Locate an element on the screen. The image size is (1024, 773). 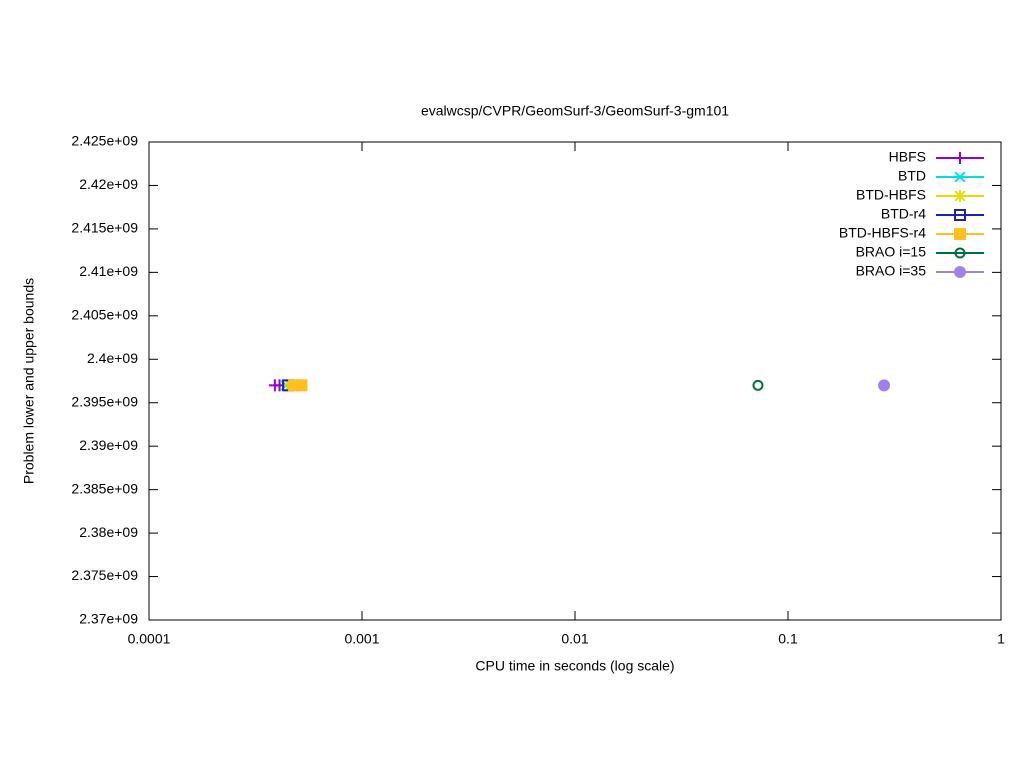
x-tick-label: 0.01 is located at coordinates (574, 639).